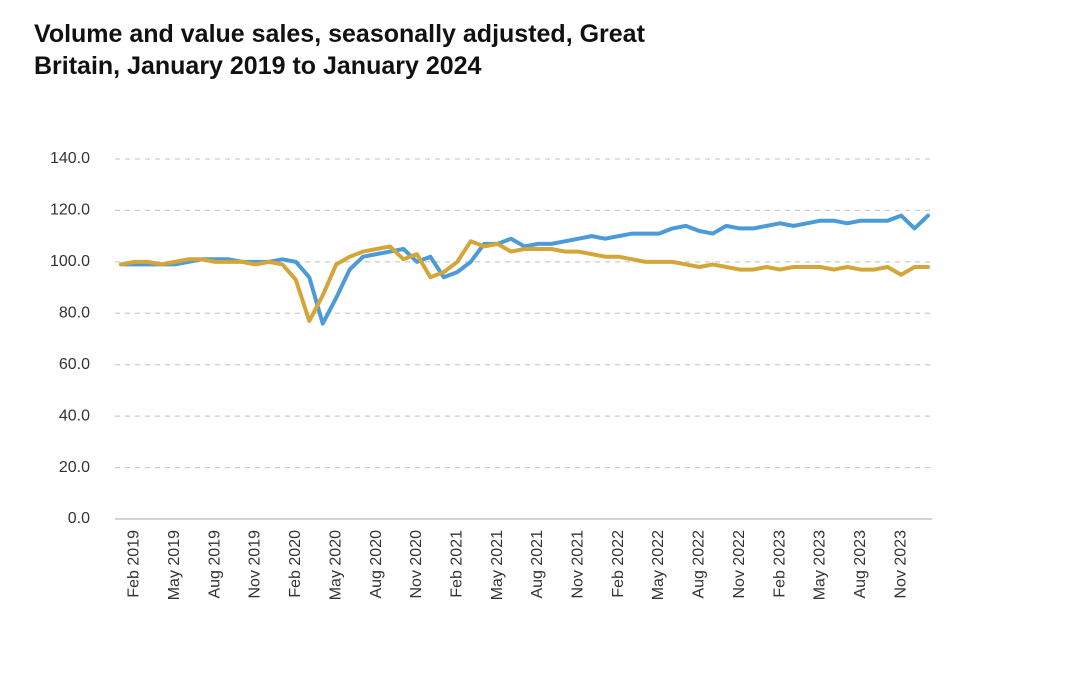  Describe the element at coordinates (74, 313) in the screenshot. I see `y-tick-label: 80.0` at that location.